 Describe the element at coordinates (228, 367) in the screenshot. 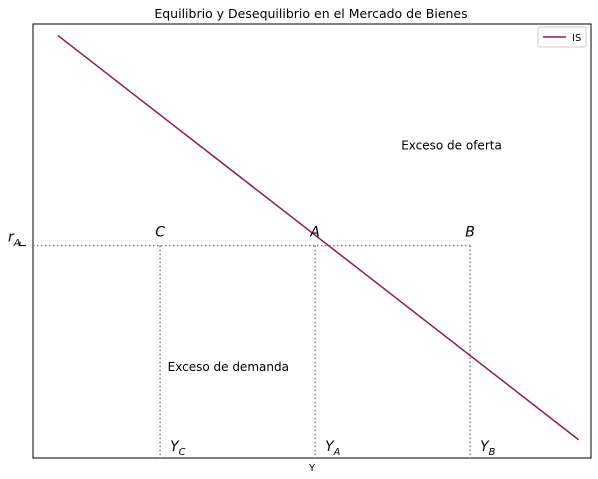

I see `annotation-exceso-demanda: Exceso de demanda` at that location.